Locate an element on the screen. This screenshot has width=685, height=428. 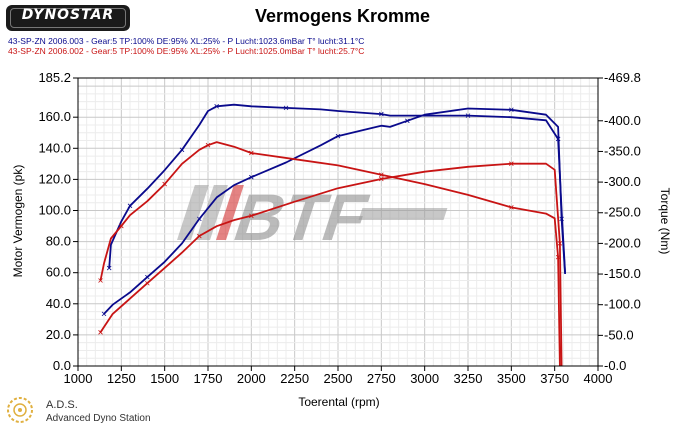
y2-tick-label: -150.0 is located at coordinates (622, 273).